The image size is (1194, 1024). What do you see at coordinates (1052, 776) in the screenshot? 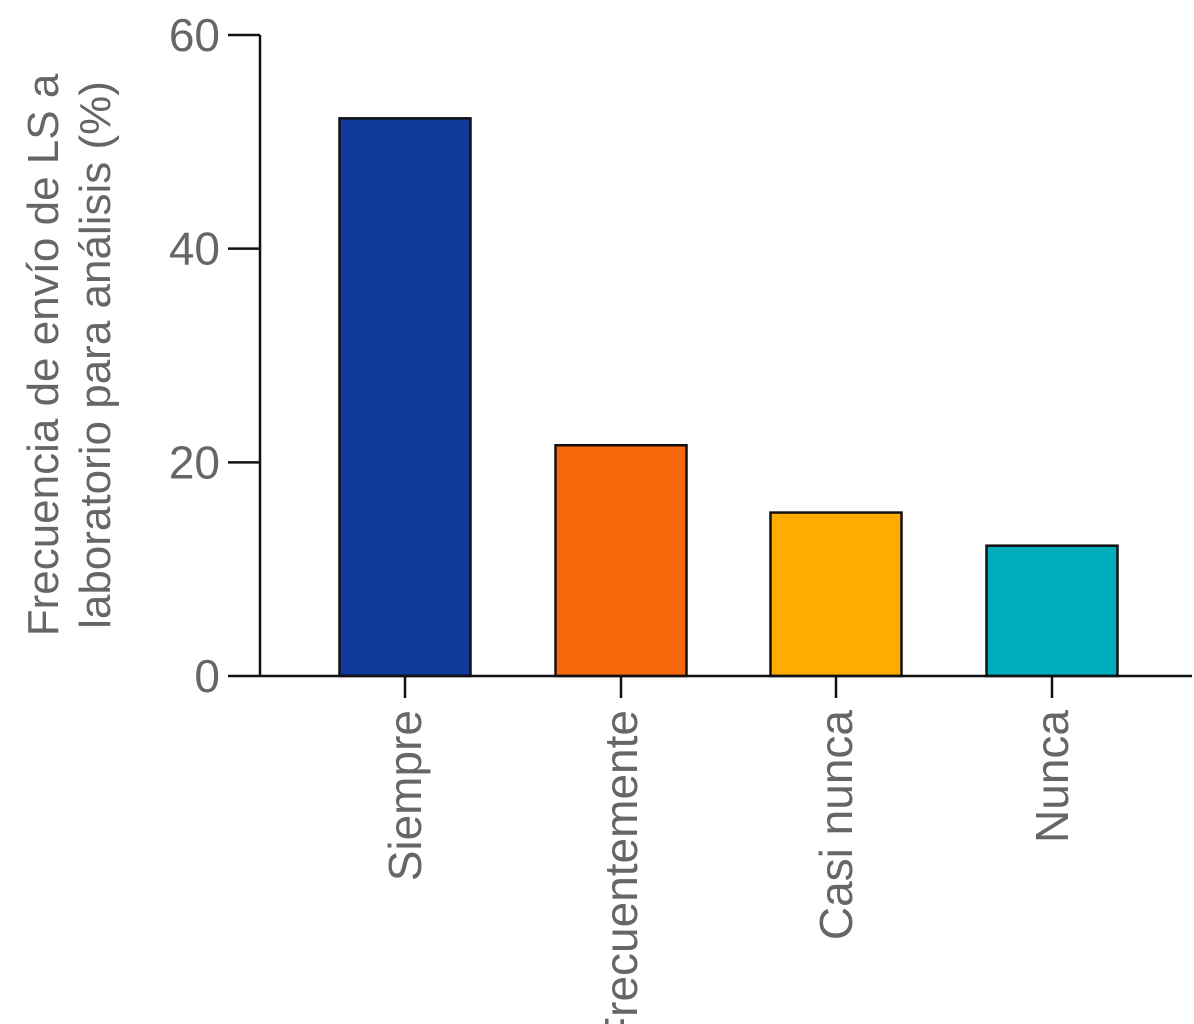
I see `x-category-label: Nunca` at bounding box center [1052, 776].